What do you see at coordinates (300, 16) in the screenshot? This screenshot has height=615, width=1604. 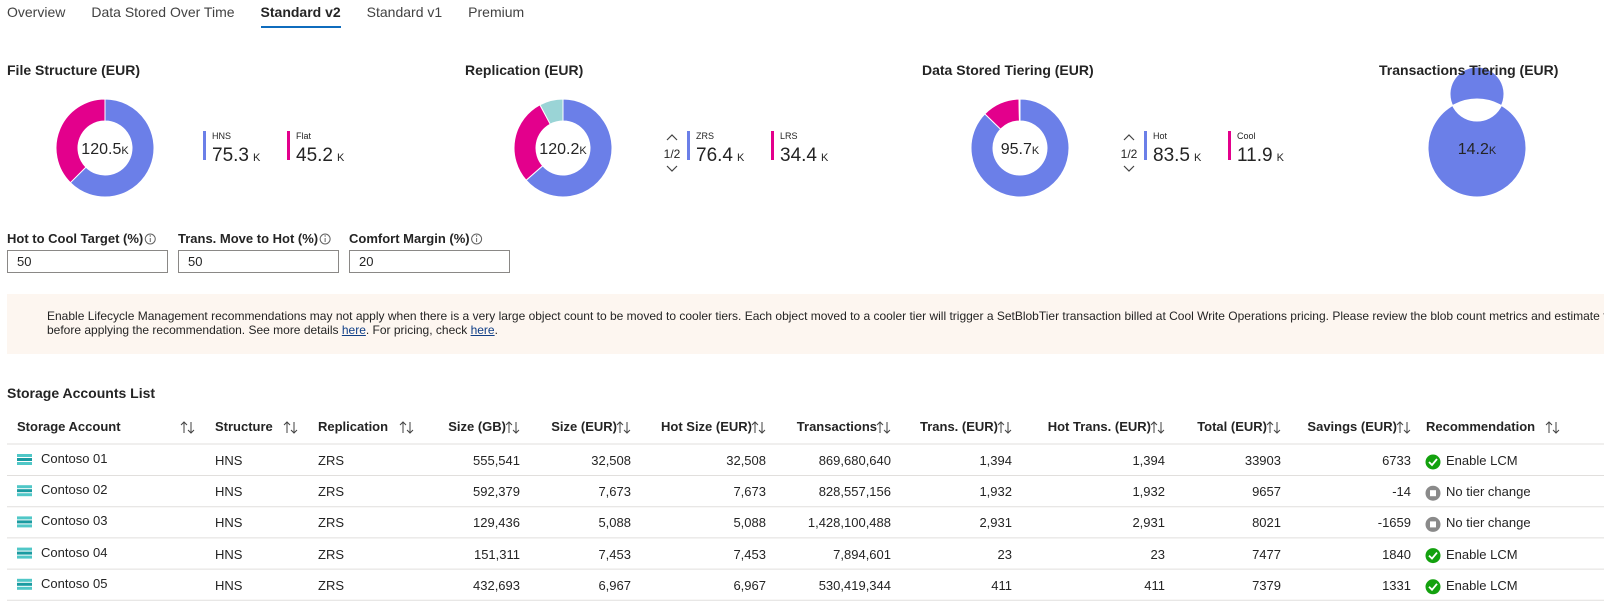 I see `tab: Standard v2` at bounding box center [300, 16].